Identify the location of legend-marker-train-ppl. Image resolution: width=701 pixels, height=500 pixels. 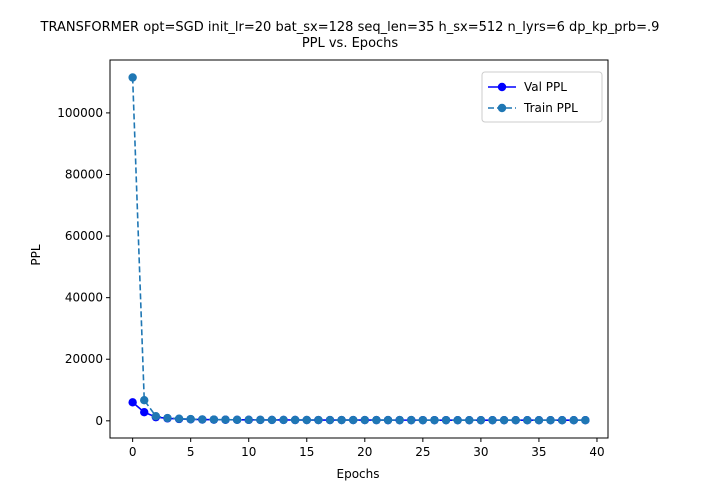
(502, 108).